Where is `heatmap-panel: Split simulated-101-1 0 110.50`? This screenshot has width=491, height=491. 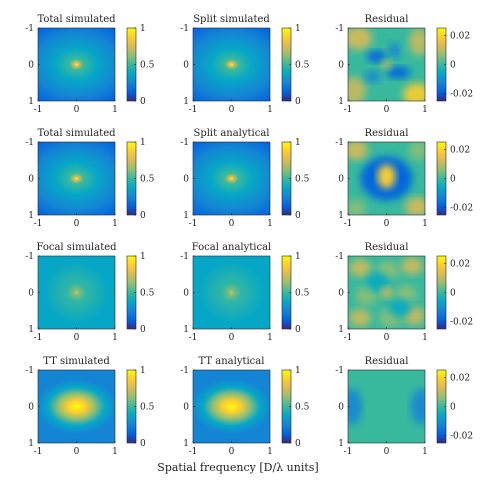 heatmap-panel: Split simulated-101-1 0 110.50 is located at coordinates (244, 64).